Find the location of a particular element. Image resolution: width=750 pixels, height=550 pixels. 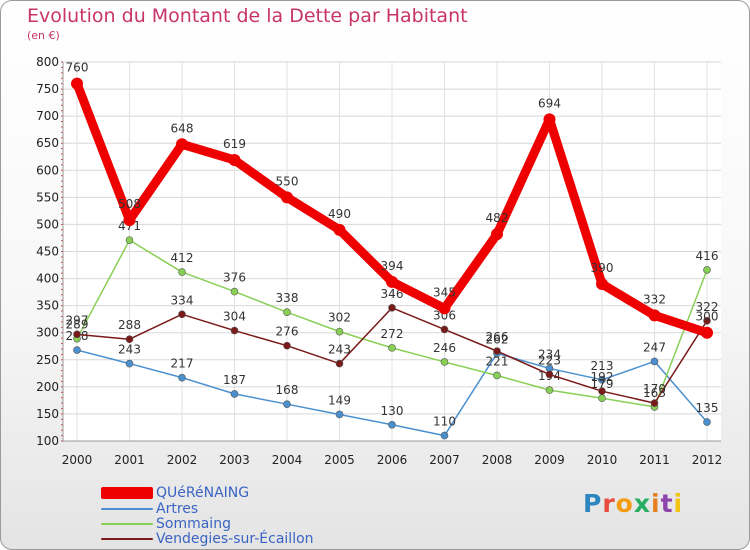

y-tick-label: 400 is located at coordinates (47, 279).